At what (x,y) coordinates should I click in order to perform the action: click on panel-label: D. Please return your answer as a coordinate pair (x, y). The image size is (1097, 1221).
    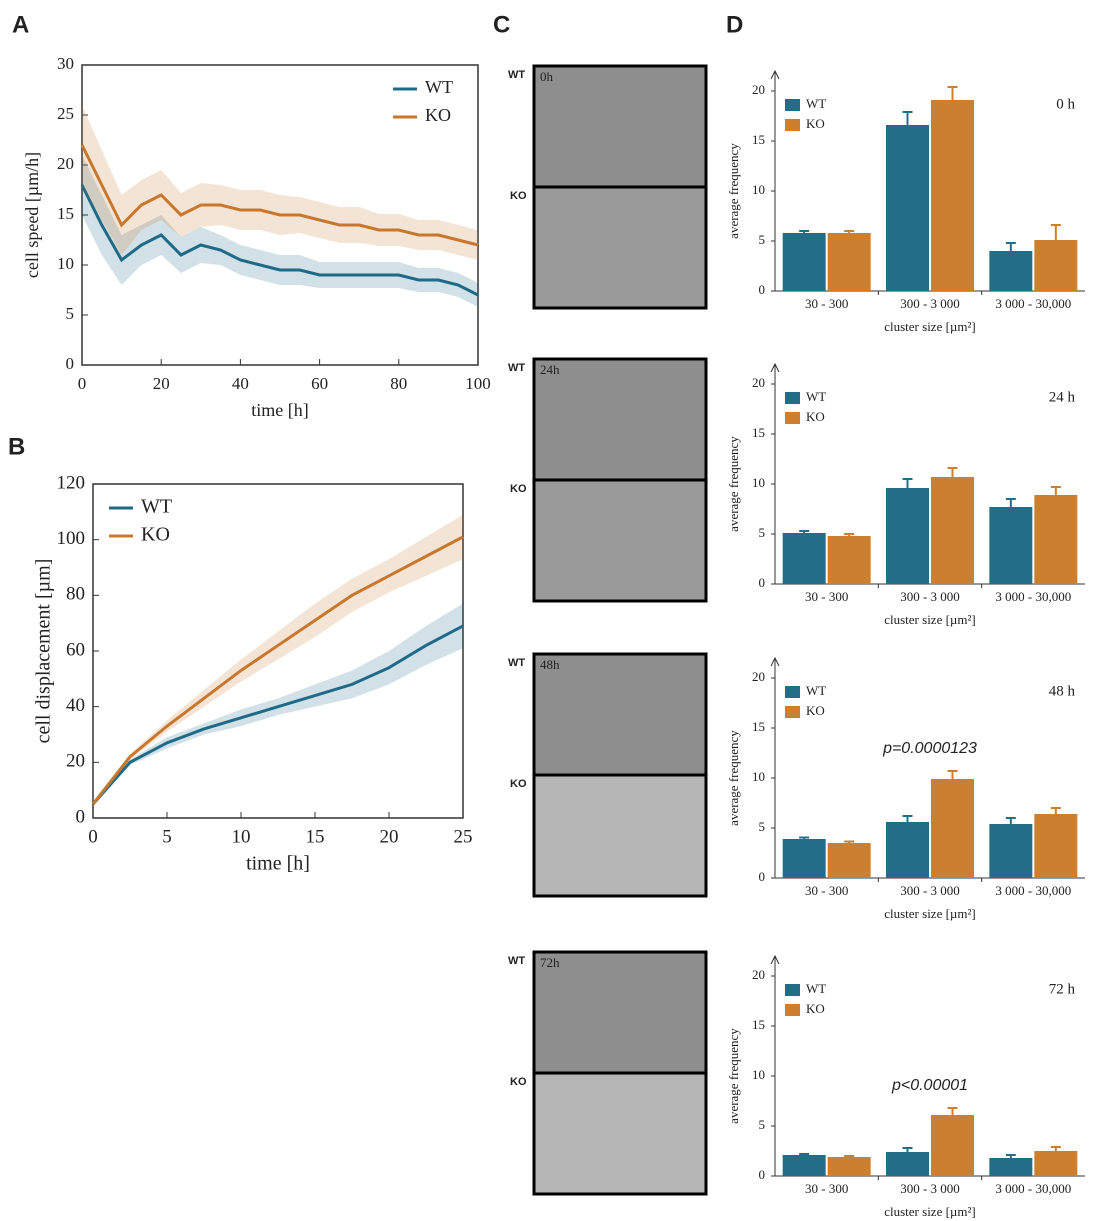
    Looking at the image, I should click on (734, 24).